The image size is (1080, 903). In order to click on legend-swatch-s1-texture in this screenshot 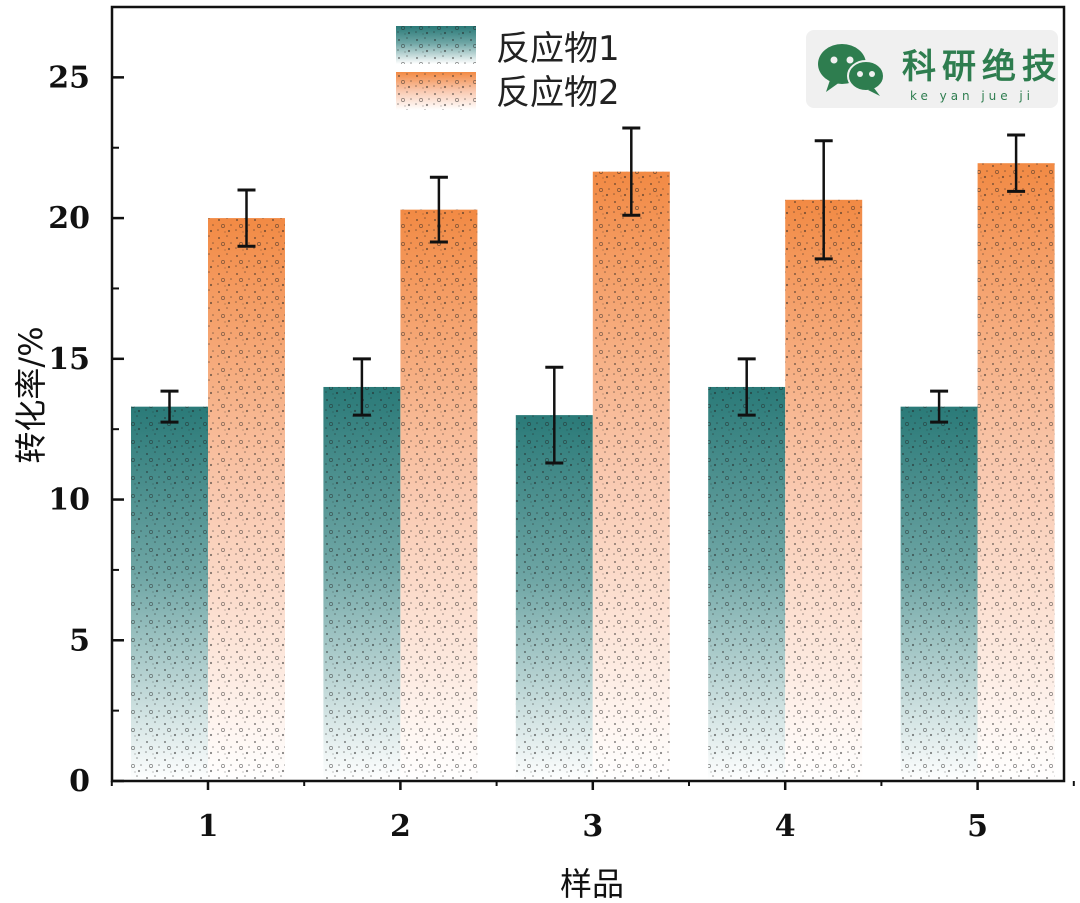, I will do `click(436, 91)`.